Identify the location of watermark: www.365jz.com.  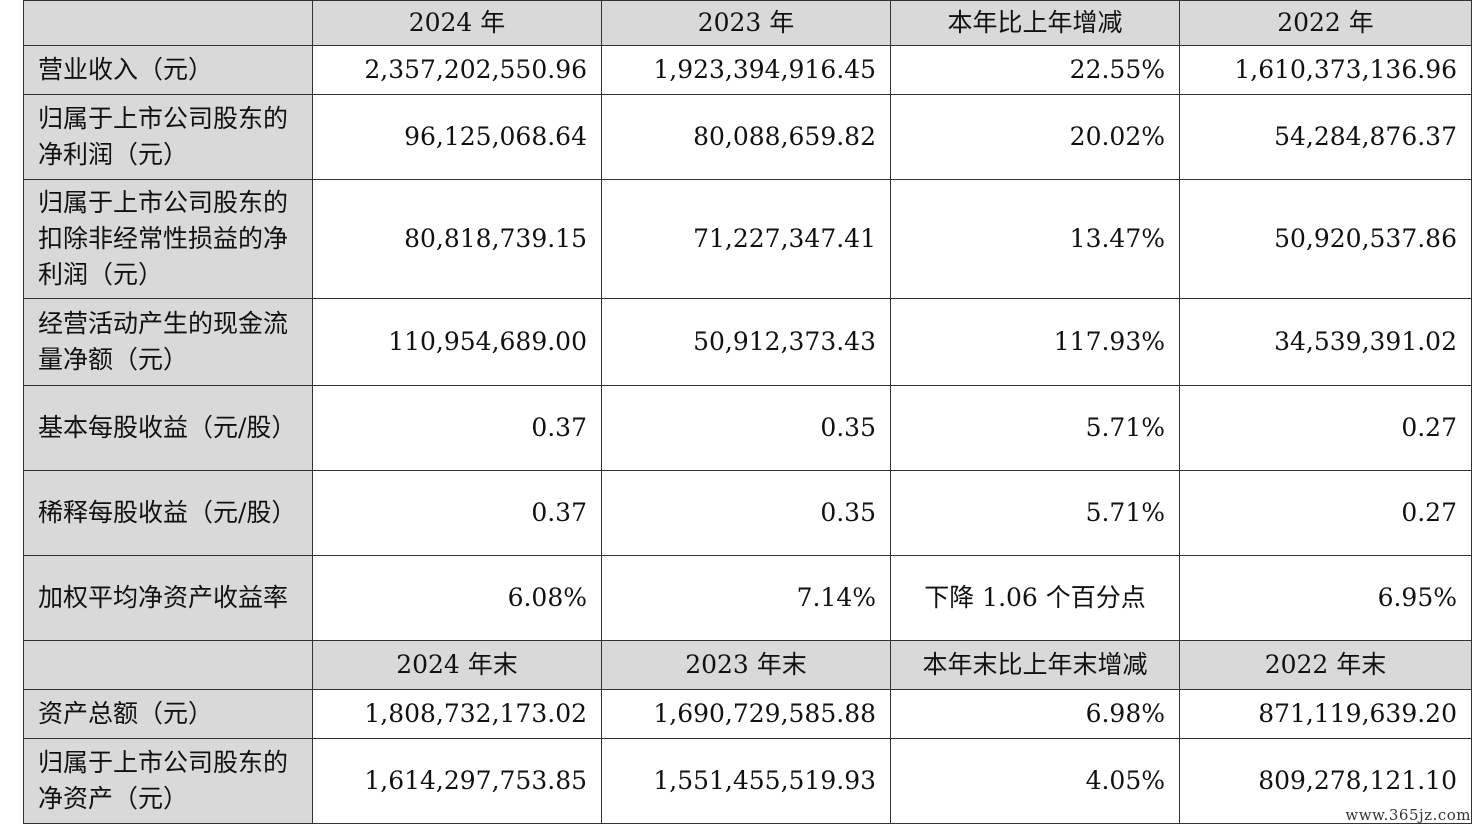
(1408, 815).